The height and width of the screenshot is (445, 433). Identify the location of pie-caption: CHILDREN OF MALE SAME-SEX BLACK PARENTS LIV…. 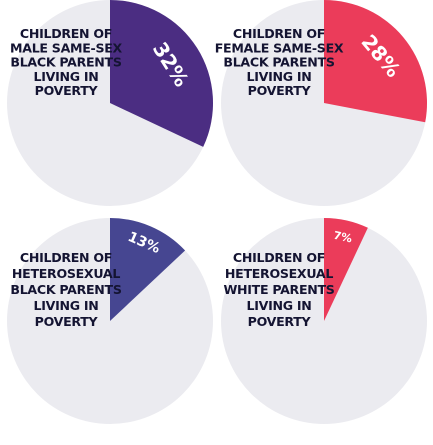
(66, 62).